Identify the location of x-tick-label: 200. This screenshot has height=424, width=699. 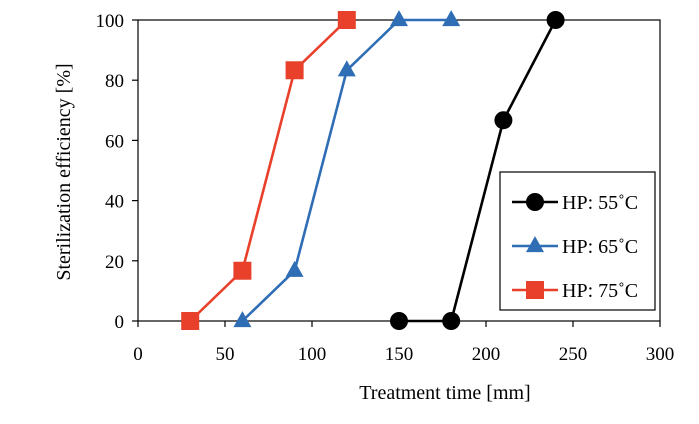
(486, 354).